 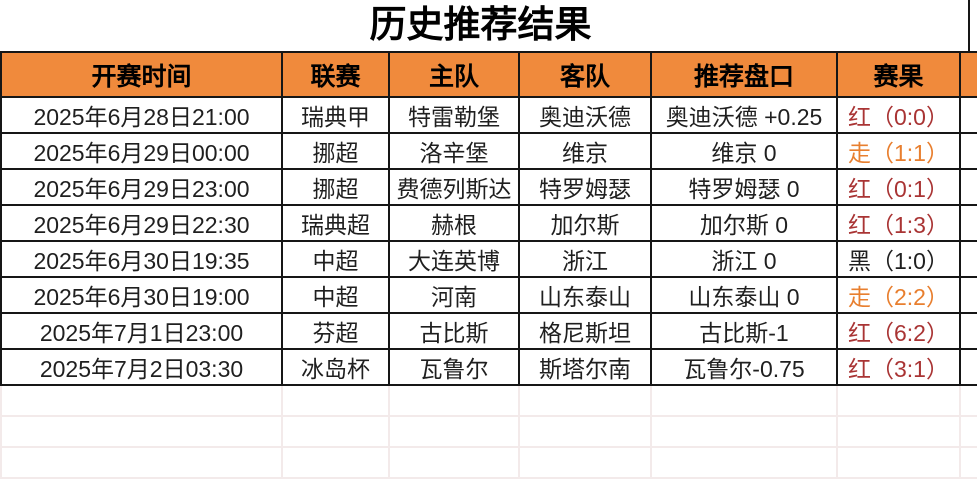 I want to click on cell-result: 走（2:2）, so click(x=898, y=295).